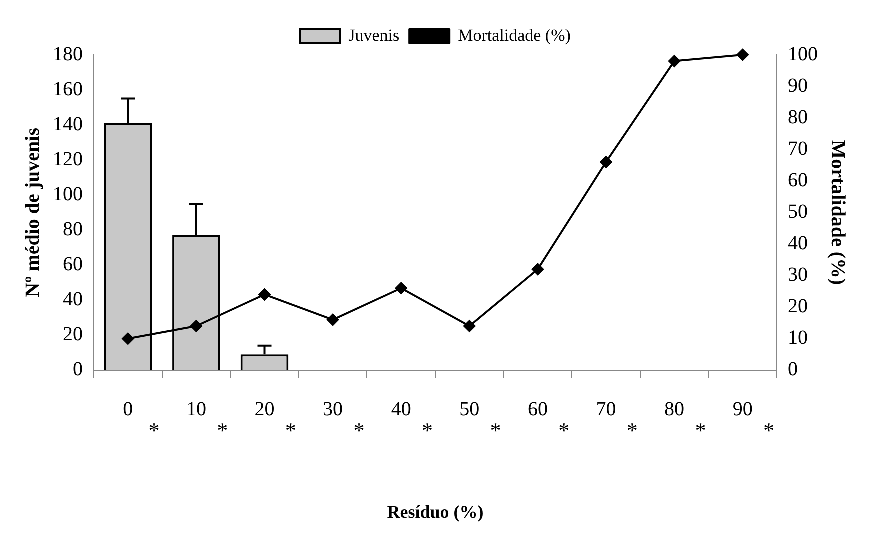 This screenshot has height=551, width=875. What do you see at coordinates (798, 307) in the screenshot?
I see `y2-tick-label: 20` at bounding box center [798, 307].